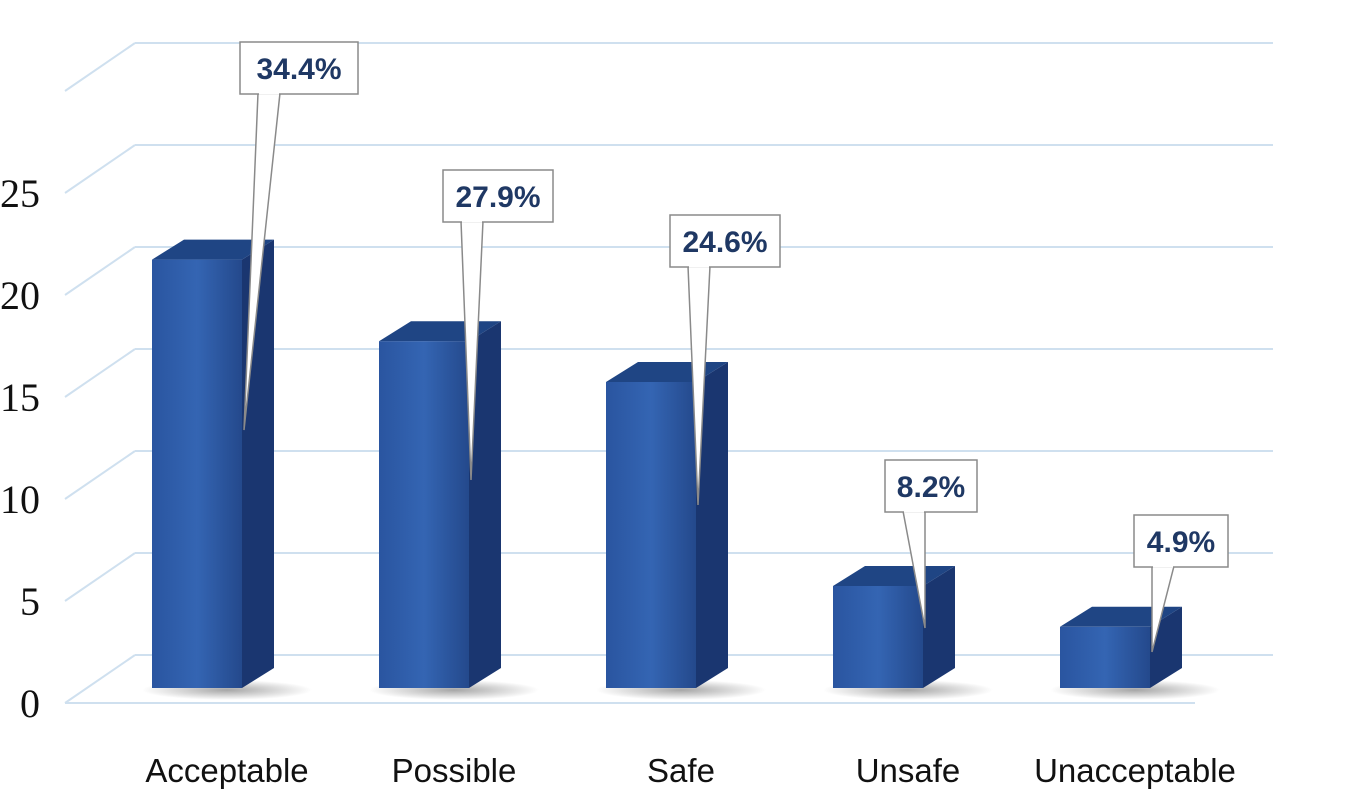  What do you see at coordinates (20, 397) in the screenshot?
I see `y-tick-label: 15` at bounding box center [20, 397].